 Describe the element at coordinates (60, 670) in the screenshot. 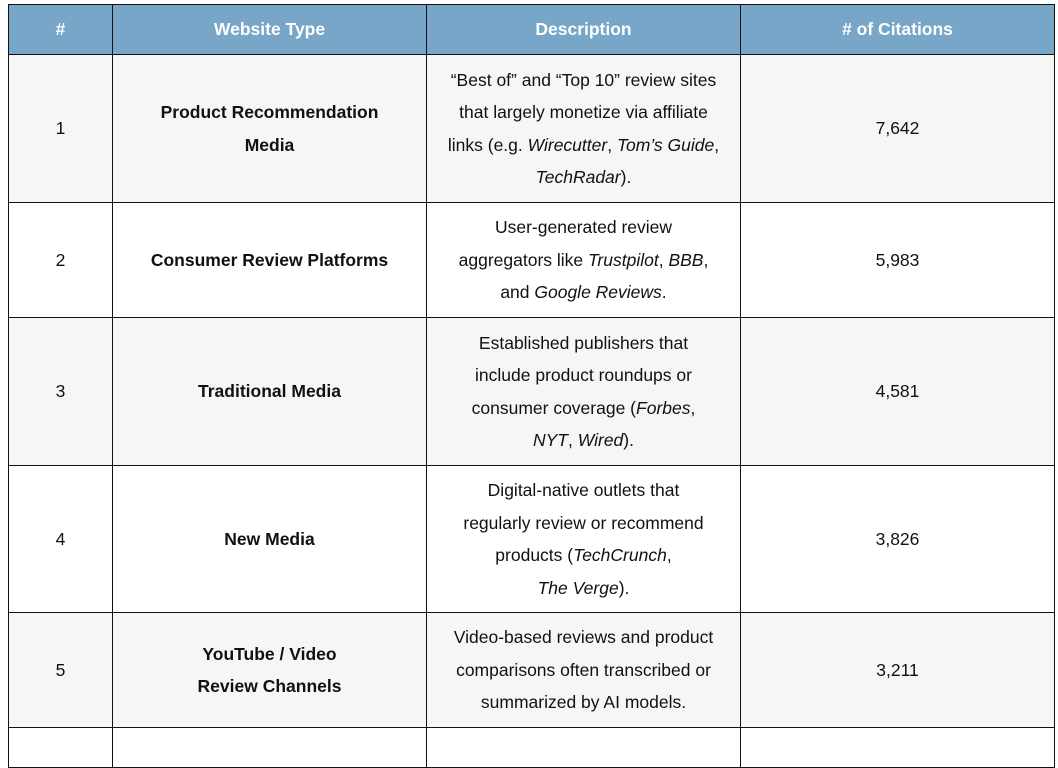

I see `row-number: 5` at that location.